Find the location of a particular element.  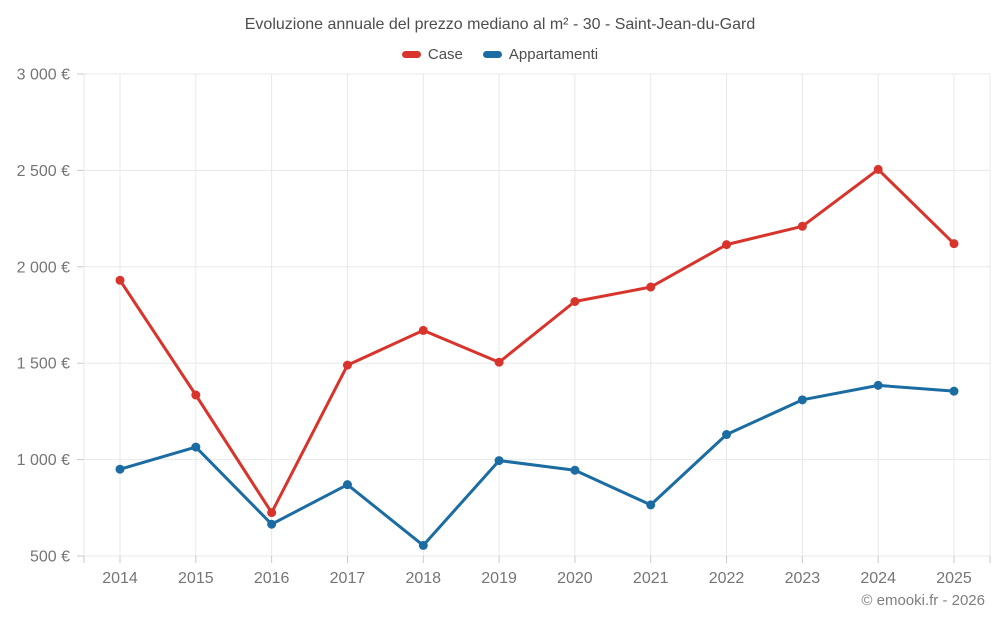

x-tick-label: 2016 is located at coordinates (272, 578).